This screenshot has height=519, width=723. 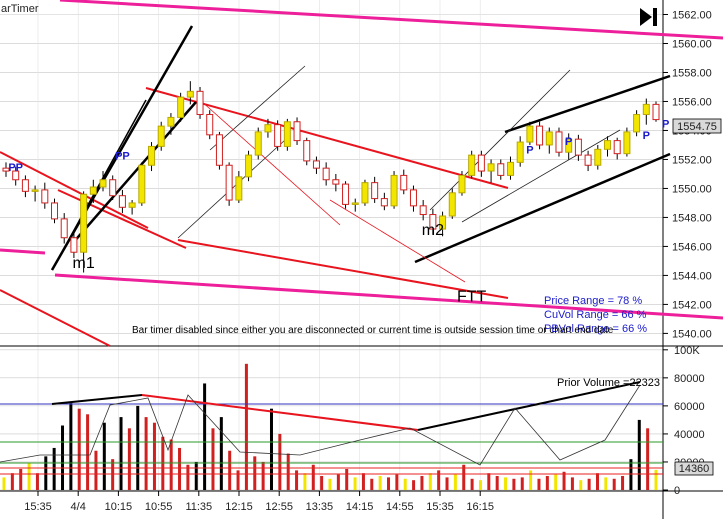 What do you see at coordinates (692, 305) in the screenshot?
I see `price-tick-label: 1542.00` at bounding box center [692, 305].